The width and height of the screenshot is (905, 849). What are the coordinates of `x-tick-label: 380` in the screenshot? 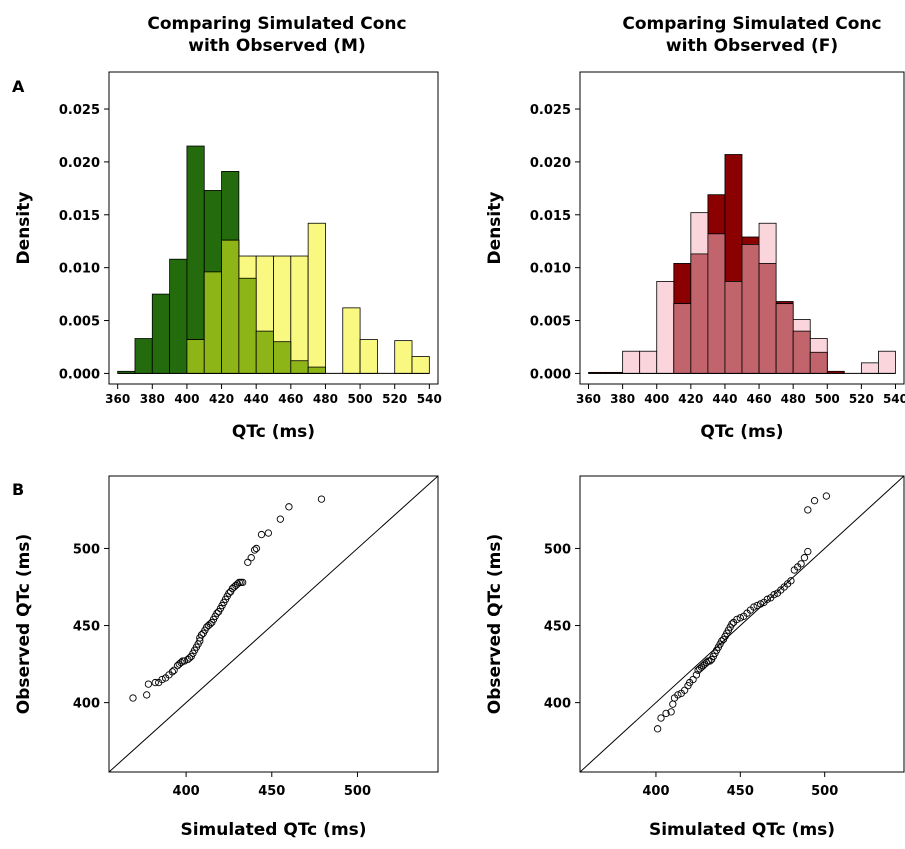 It's located at (622, 399).